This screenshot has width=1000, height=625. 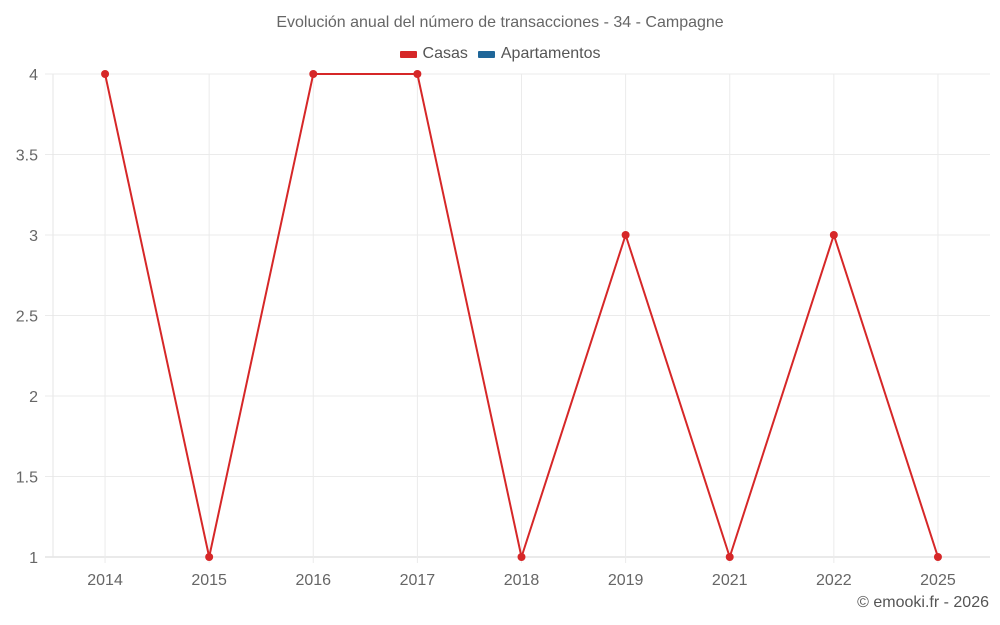 What do you see at coordinates (834, 580) in the screenshot?
I see `x-tick-label: 2022` at bounding box center [834, 580].